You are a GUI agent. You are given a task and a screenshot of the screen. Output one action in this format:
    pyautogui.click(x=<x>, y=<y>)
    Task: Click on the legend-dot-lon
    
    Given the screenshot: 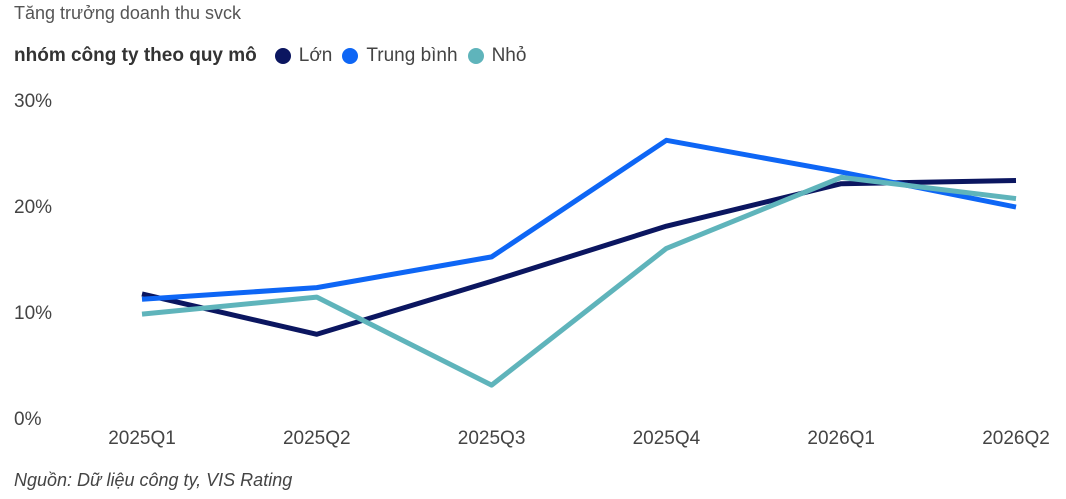 What is the action you would take?
    pyautogui.click(x=282, y=56)
    